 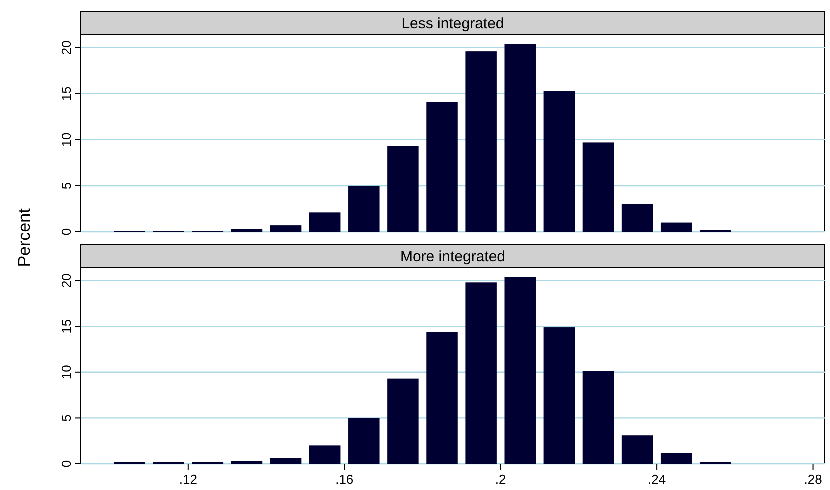 What do you see at coordinates (453, 24) in the screenshot?
I see `chart-title: Less integrated` at bounding box center [453, 24].